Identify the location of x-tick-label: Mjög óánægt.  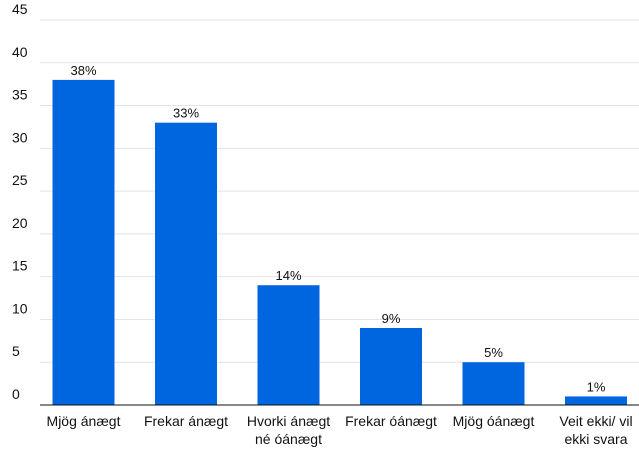
(494, 421).